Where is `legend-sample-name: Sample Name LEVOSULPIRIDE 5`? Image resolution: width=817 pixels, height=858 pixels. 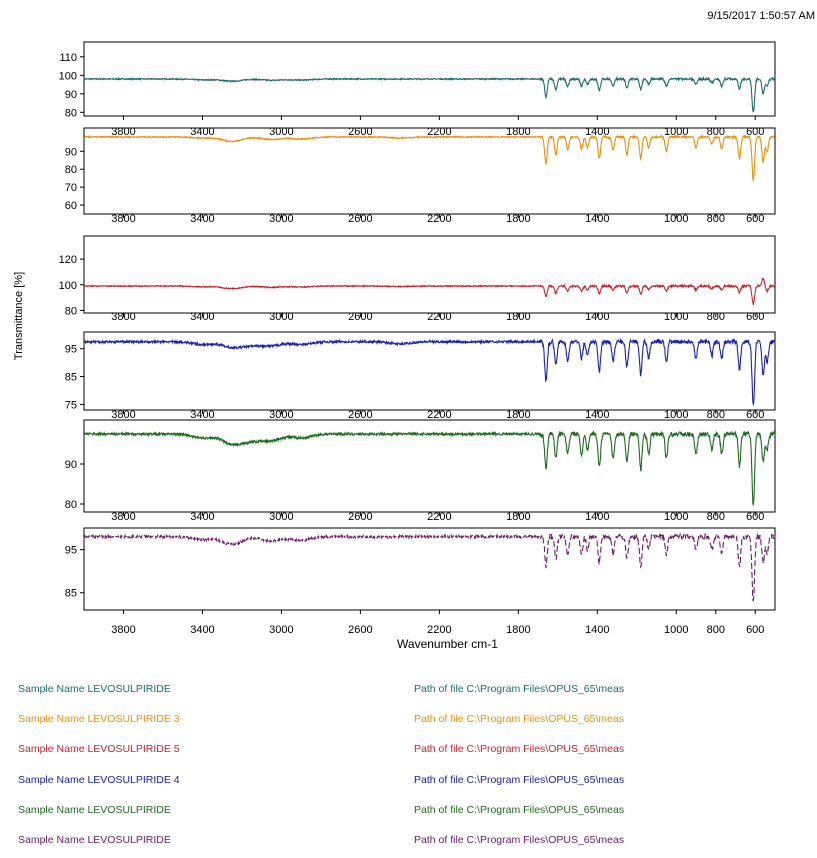 legend-sample-name: Sample Name LEVOSULPIRIDE 5 is located at coordinates (99, 749).